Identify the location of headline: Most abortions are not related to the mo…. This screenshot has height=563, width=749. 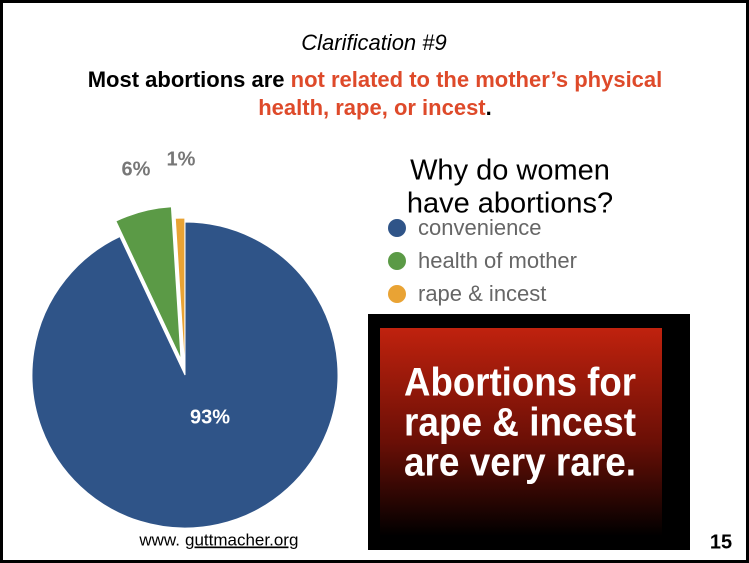
(375, 94).